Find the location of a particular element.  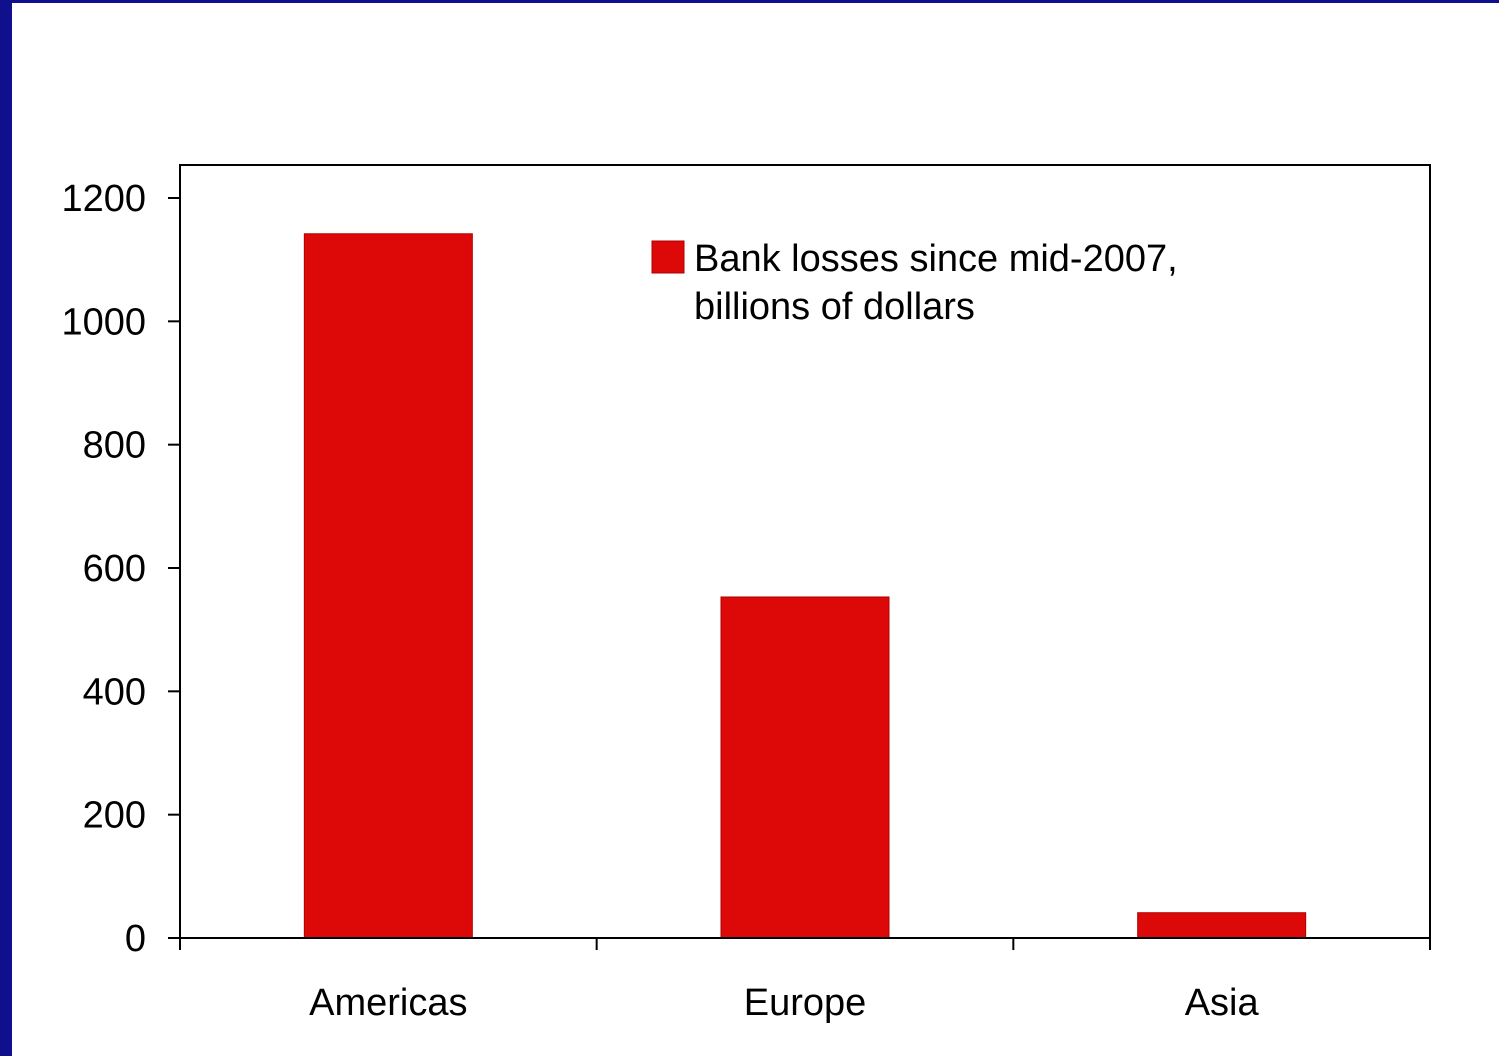

y-tick-label-600: 600 is located at coordinates (114, 569).